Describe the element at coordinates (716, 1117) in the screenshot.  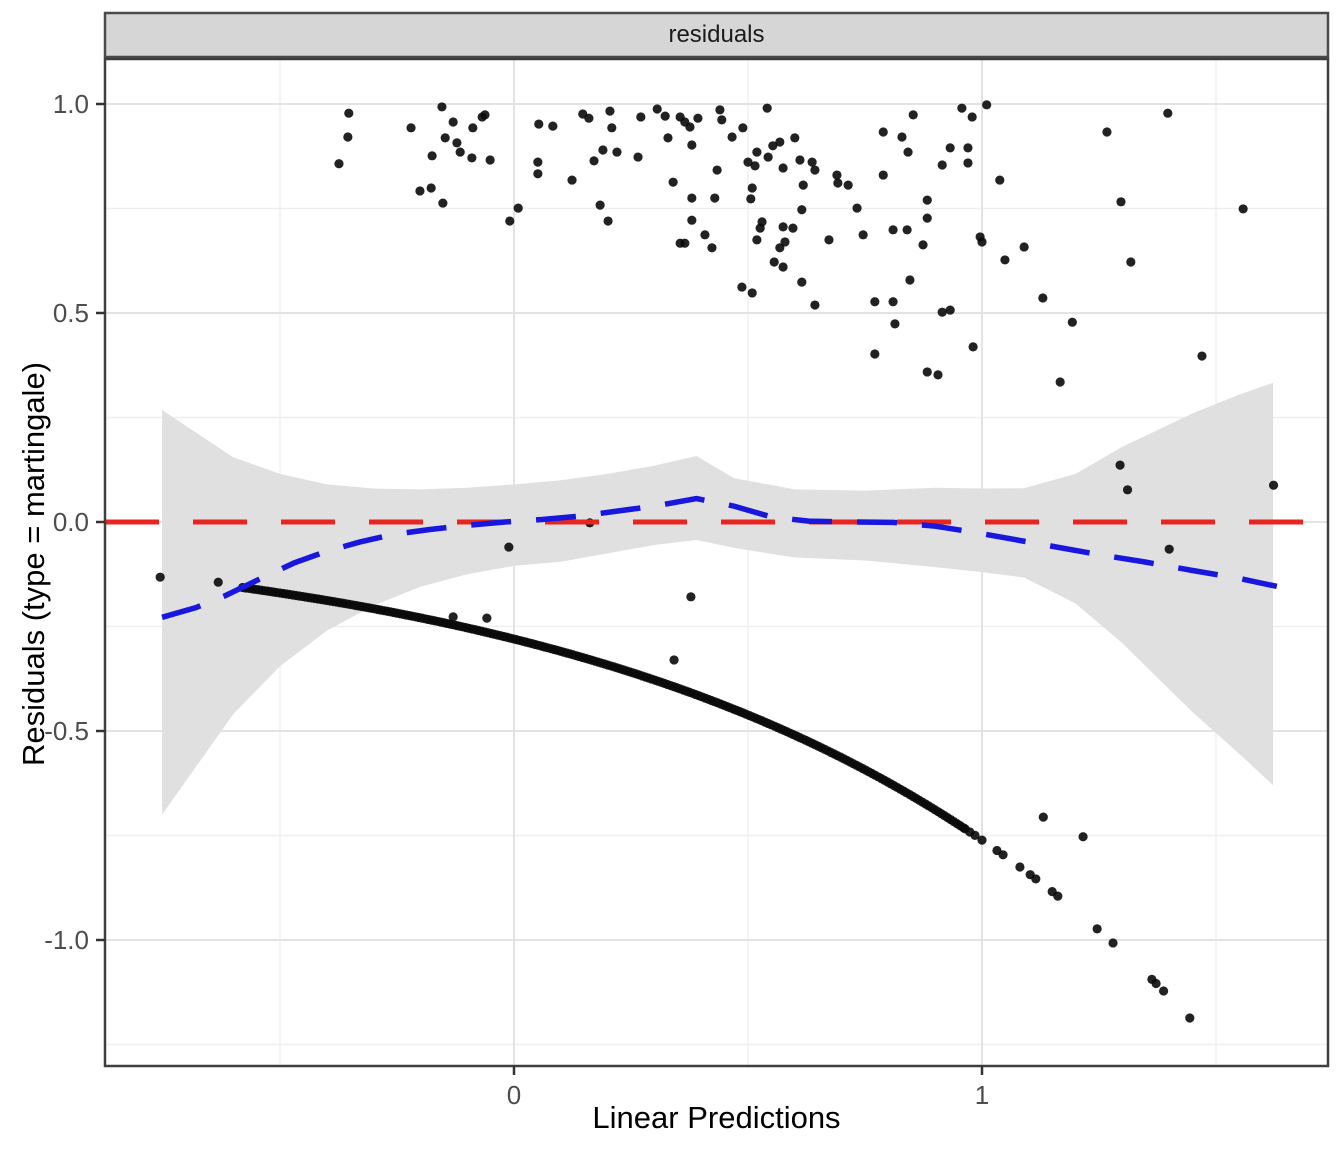
I see `x-axis-title: Linear Predictions` at that location.